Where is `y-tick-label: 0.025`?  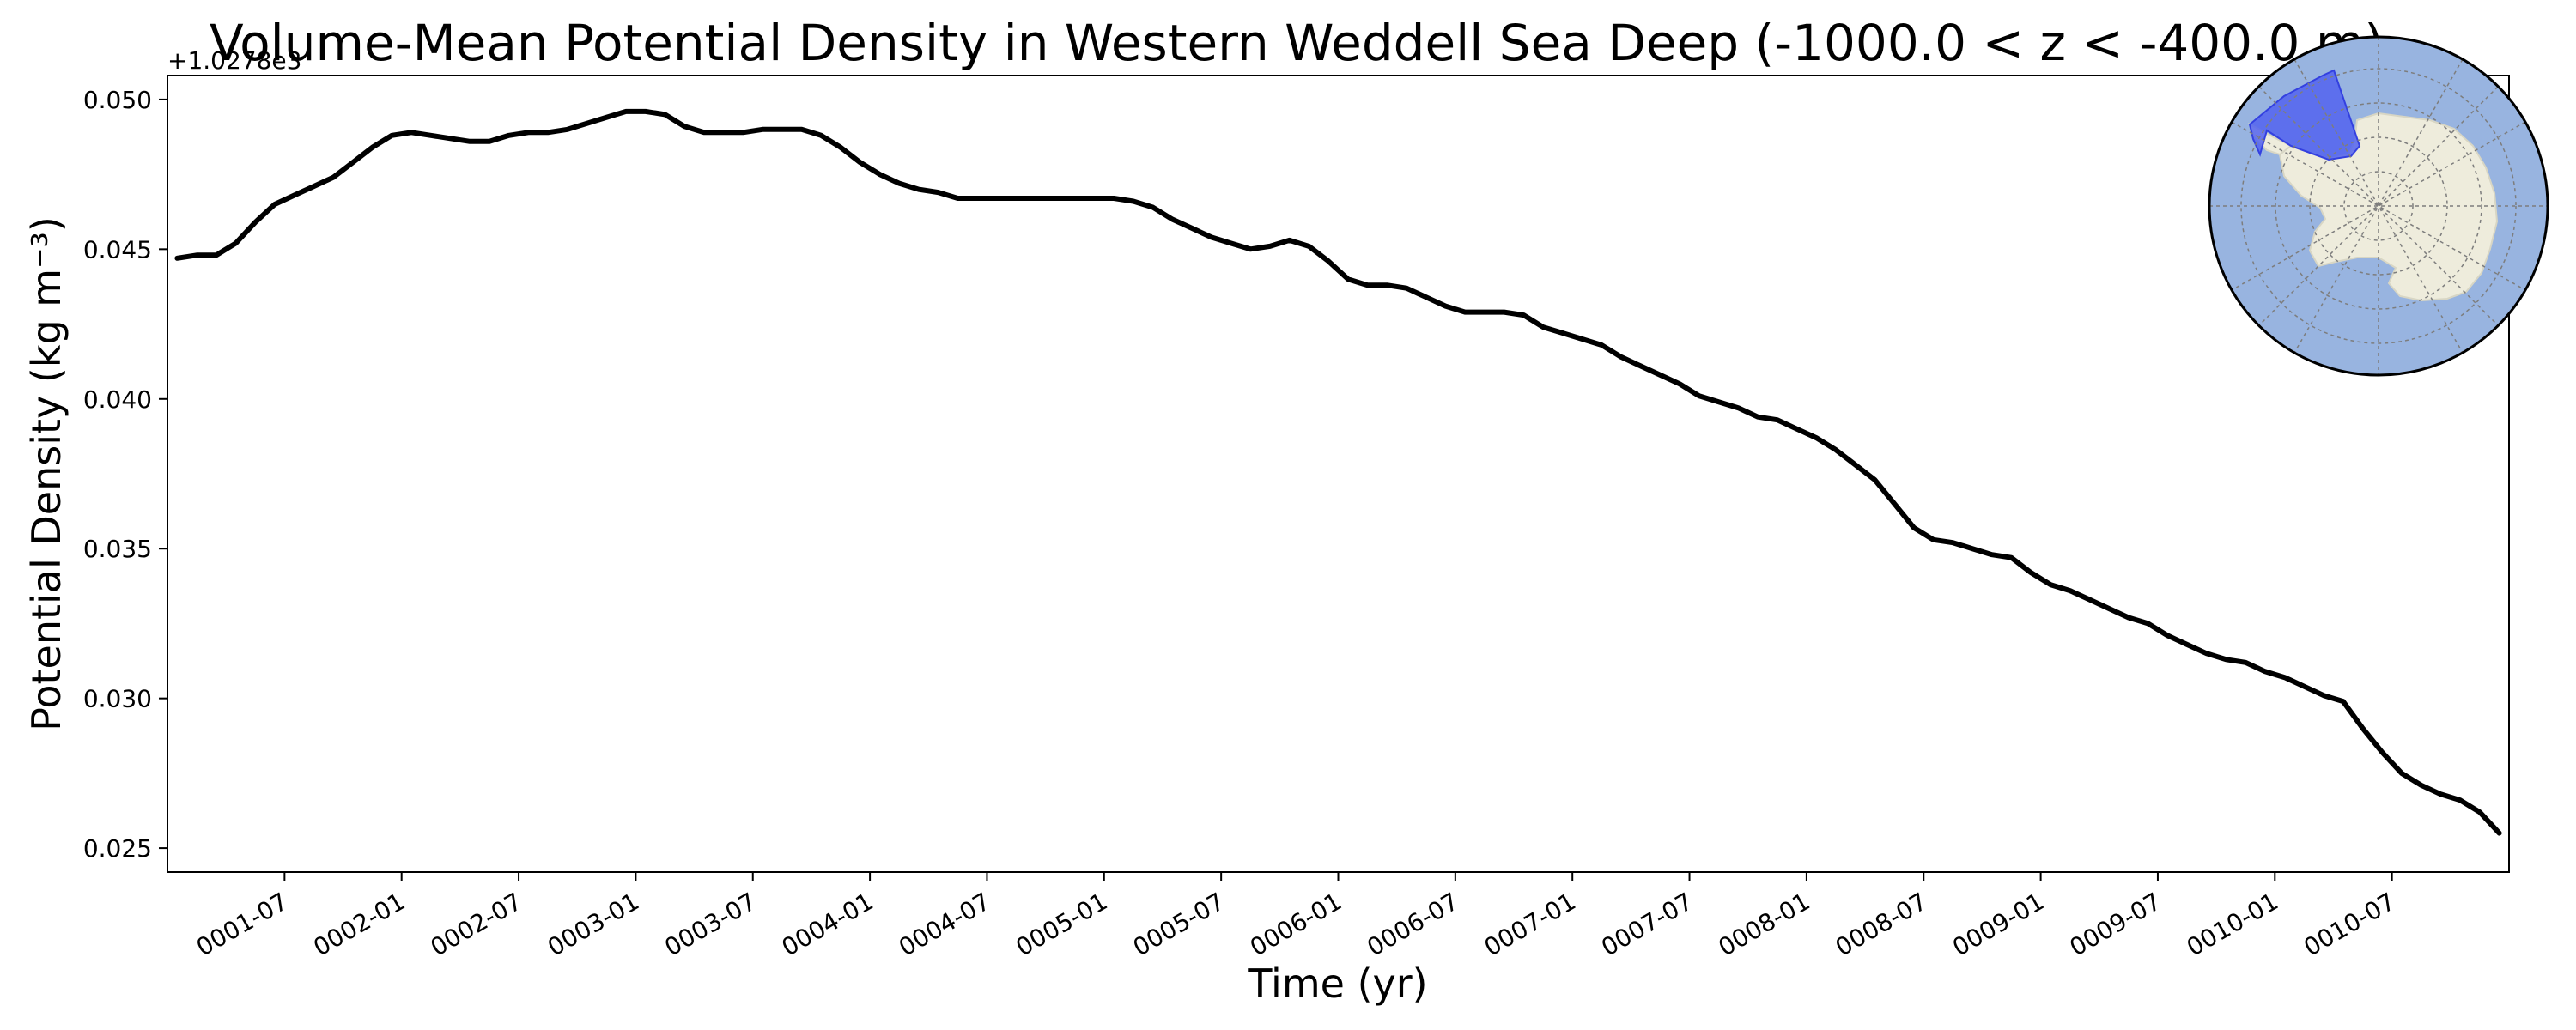
y-tick-label: 0.025 is located at coordinates (117, 848).